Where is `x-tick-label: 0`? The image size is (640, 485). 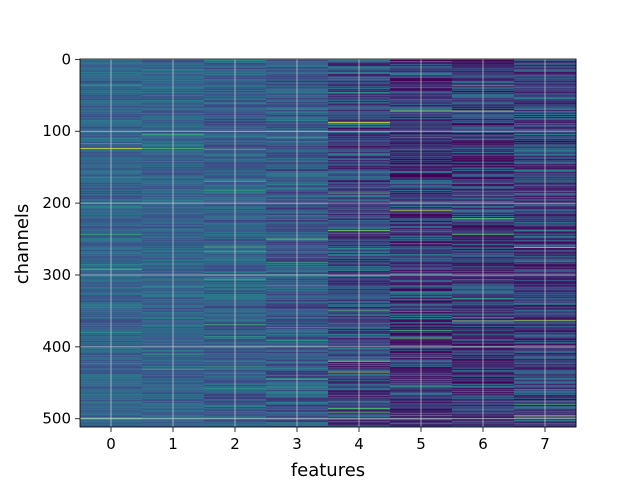 x-tick-label: 0 is located at coordinates (111, 444).